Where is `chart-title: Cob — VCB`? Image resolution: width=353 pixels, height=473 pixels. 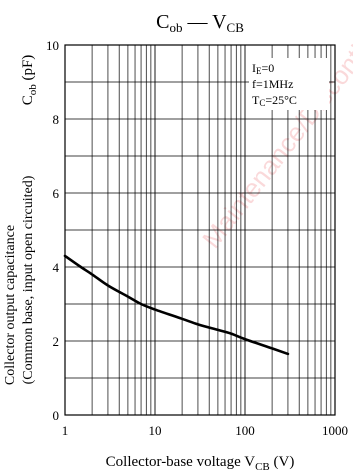 chart-title: Cob — VCB is located at coordinates (200, 23).